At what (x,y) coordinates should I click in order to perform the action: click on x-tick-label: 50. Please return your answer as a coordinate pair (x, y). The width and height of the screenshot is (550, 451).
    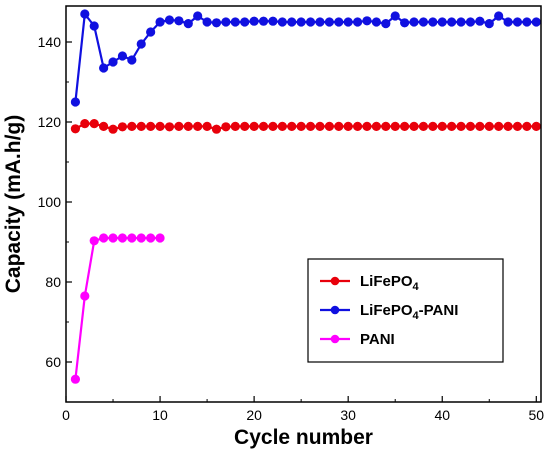
    Looking at the image, I should click on (537, 415).